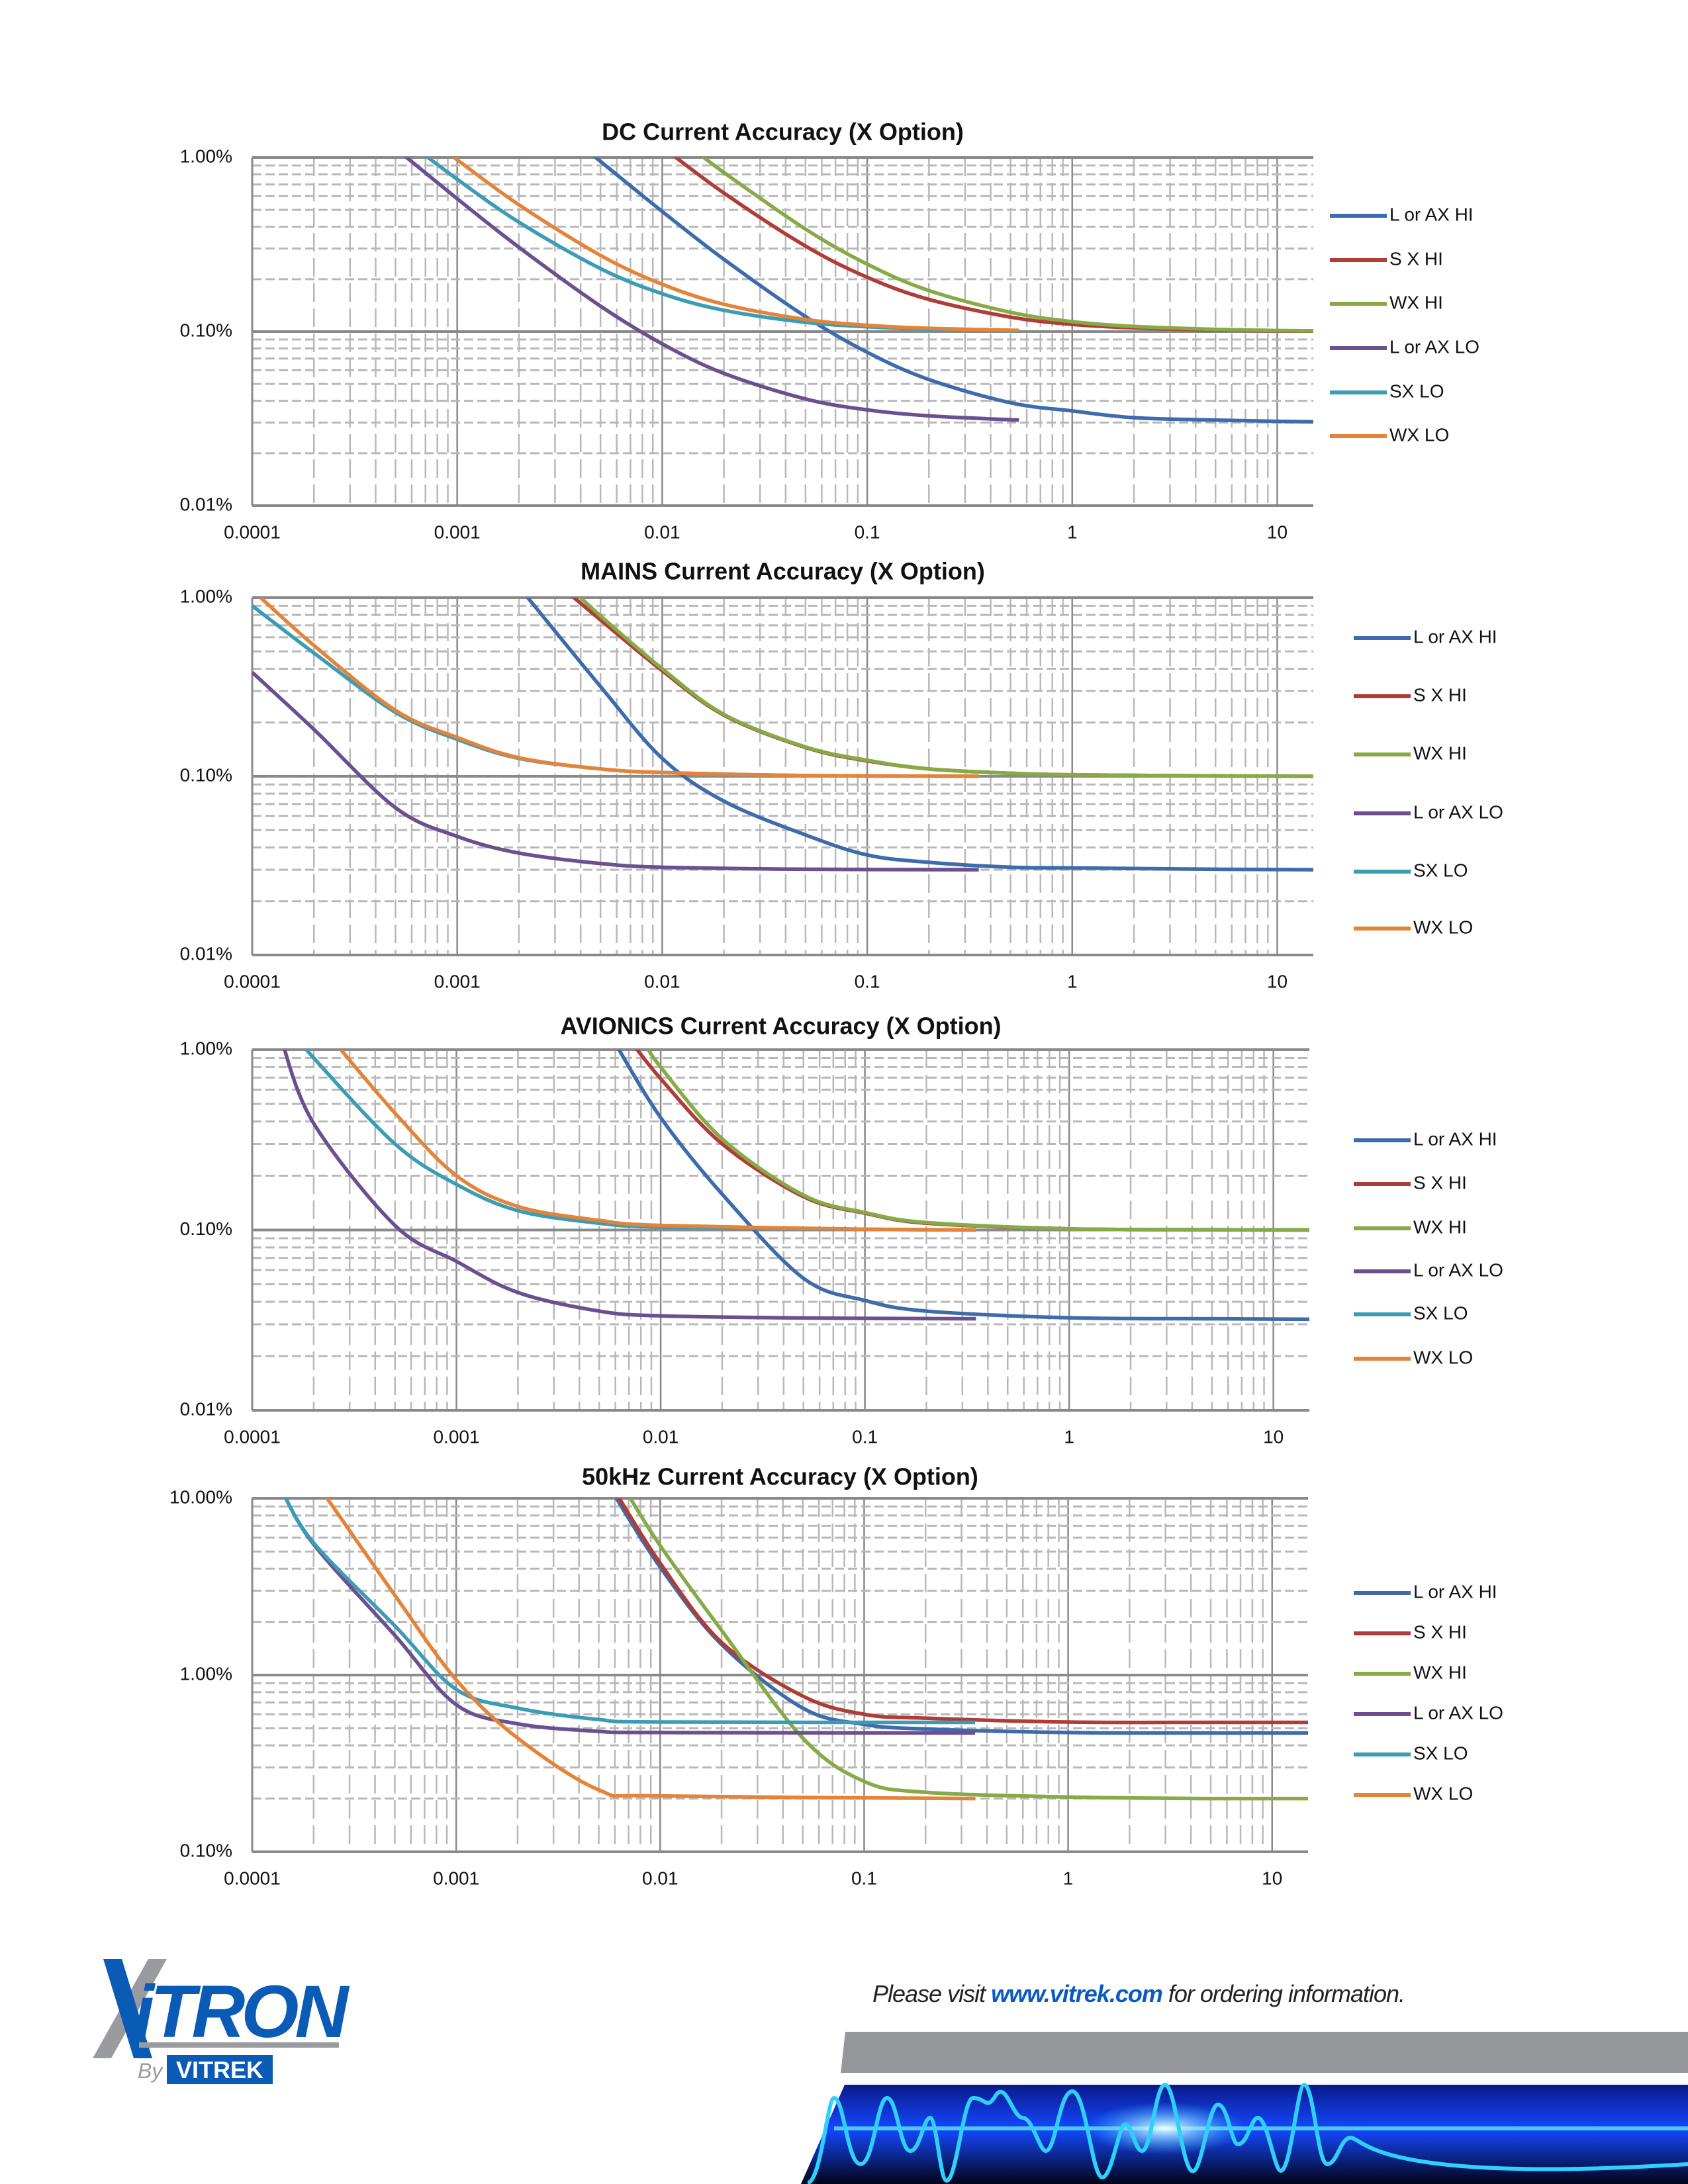 Image resolution: width=1688 pixels, height=2184 pixels. I want to click on logo-vitrek-text: VITREK, so click(219, 2069).